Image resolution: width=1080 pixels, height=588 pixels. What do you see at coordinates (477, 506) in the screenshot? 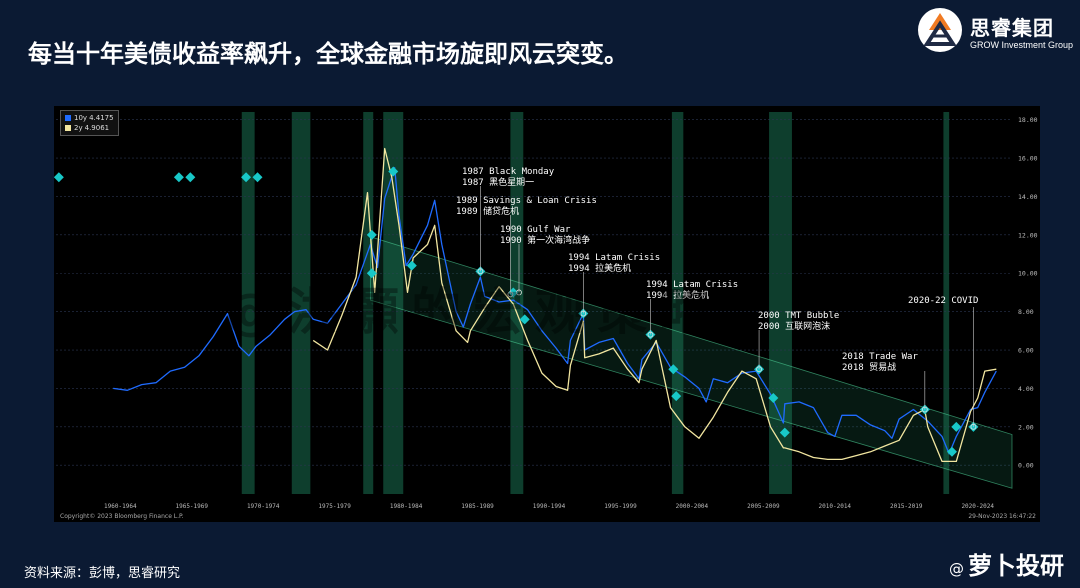
I see `x-tick-label: 1985-1989` at bounding box center [477, 506].